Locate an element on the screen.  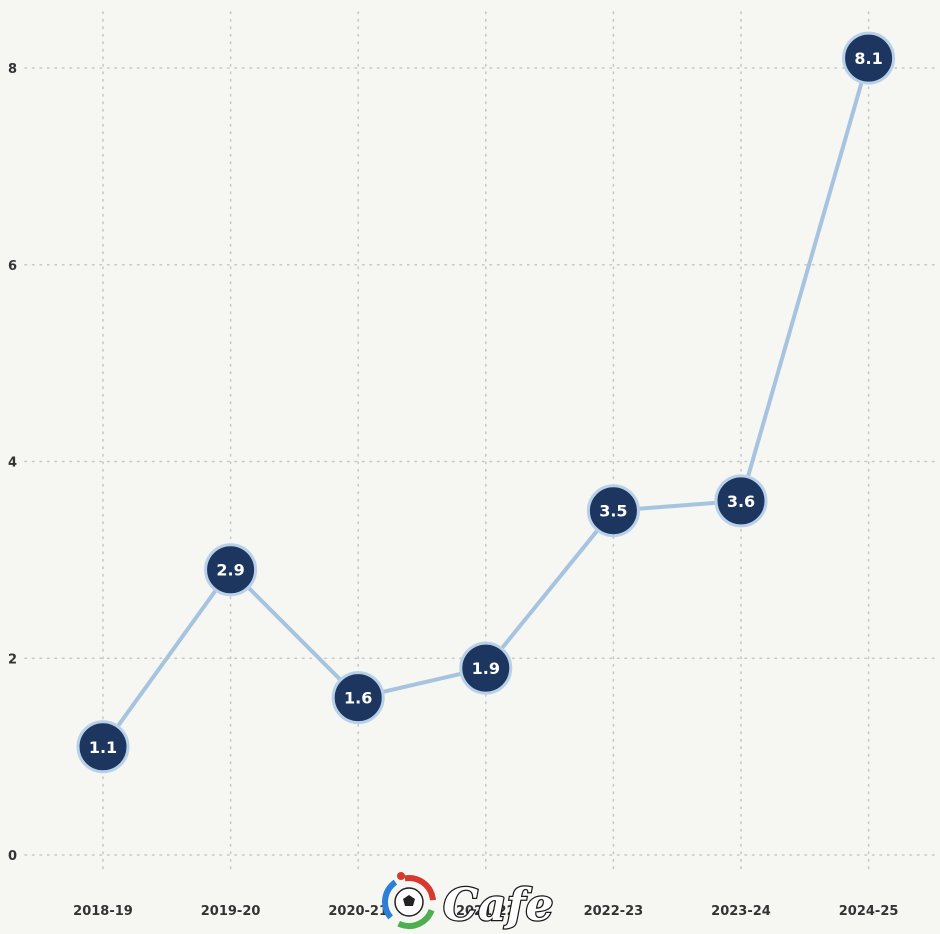
y-tick-label: 0 is located at coordinates (12, 856).